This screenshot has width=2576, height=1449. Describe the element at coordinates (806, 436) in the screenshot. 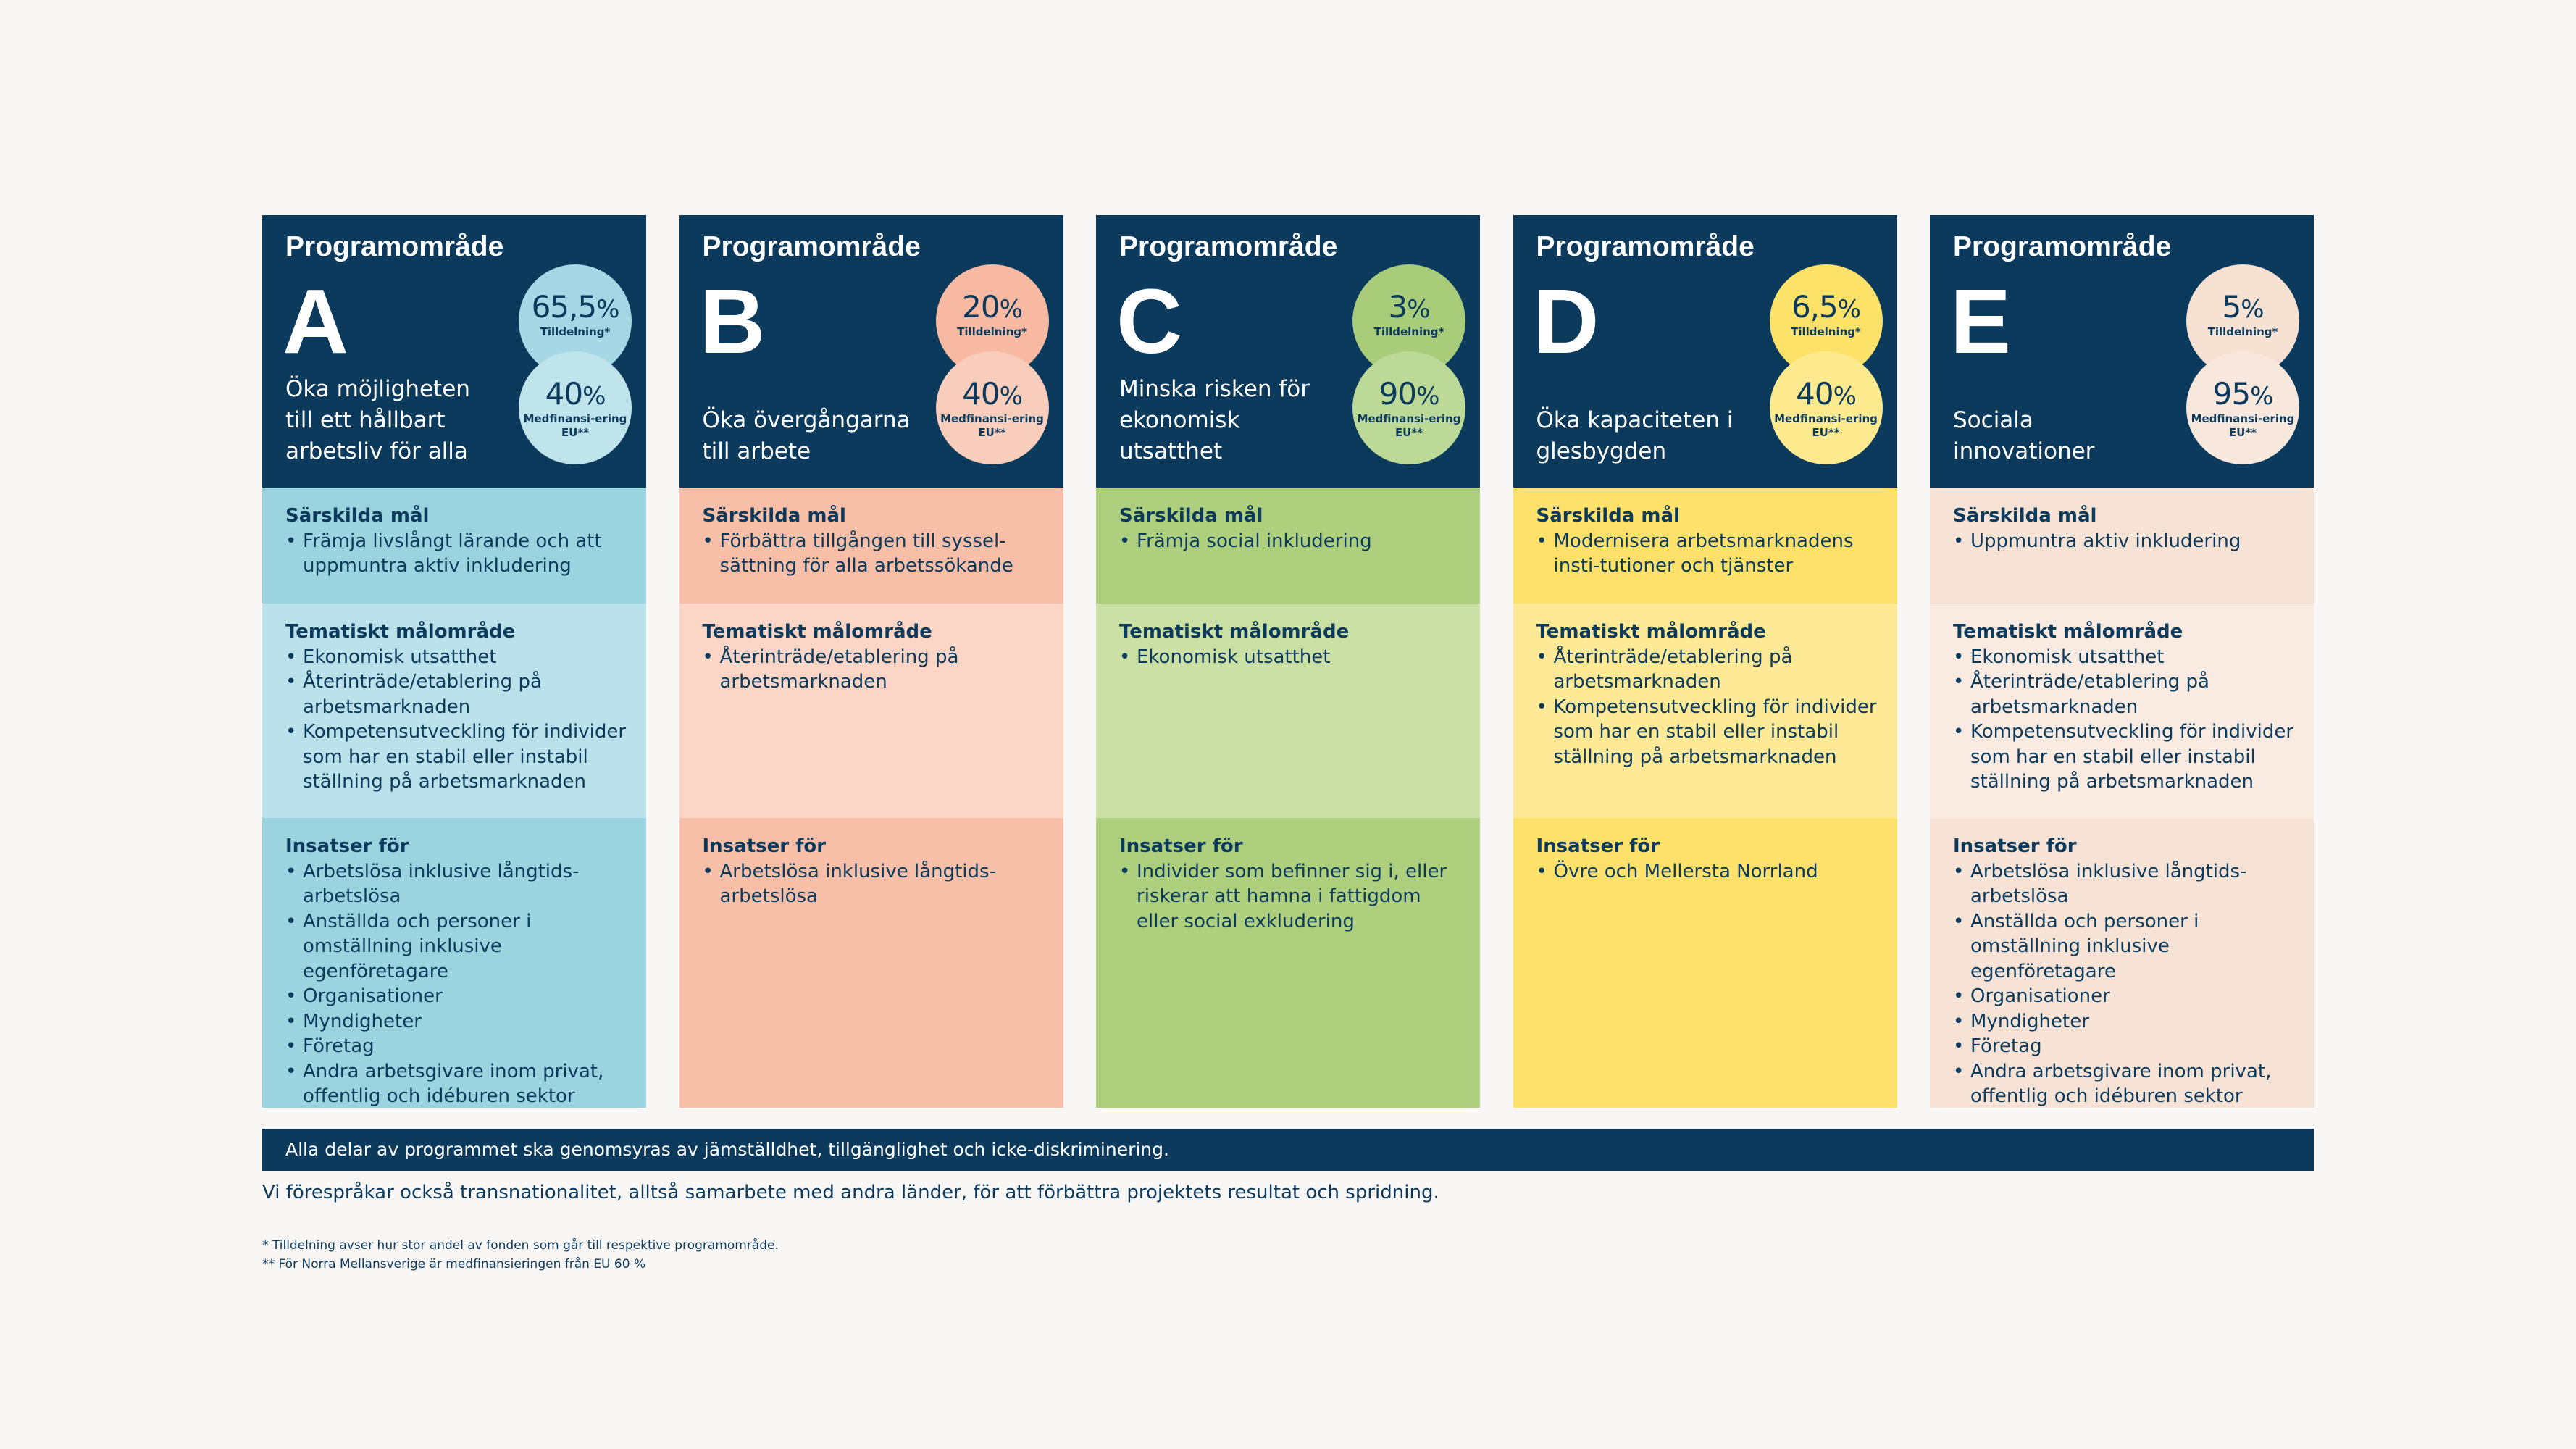

I see `program-goal: Öka övergångarna till arbete` at that location.